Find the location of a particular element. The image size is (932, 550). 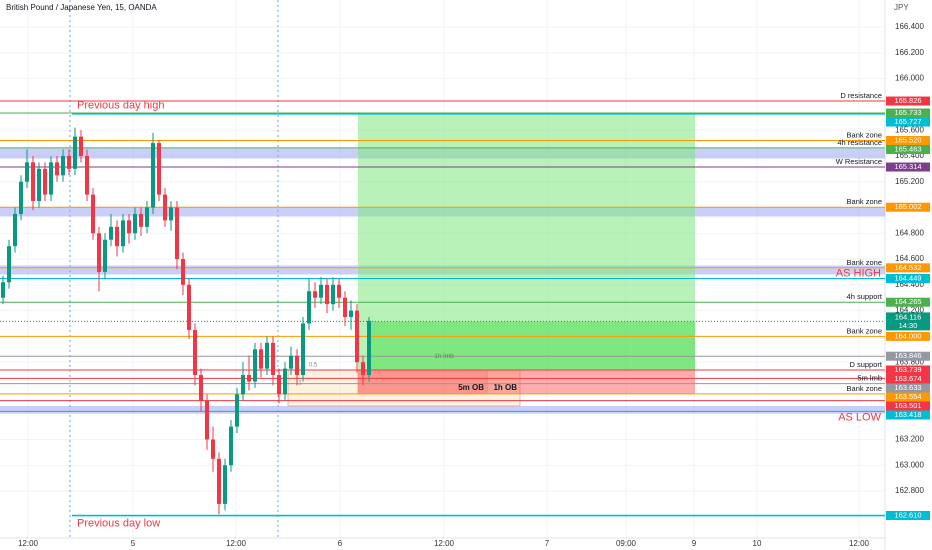

price-tag-label: 165.314 is located at coordinates (907, 166).